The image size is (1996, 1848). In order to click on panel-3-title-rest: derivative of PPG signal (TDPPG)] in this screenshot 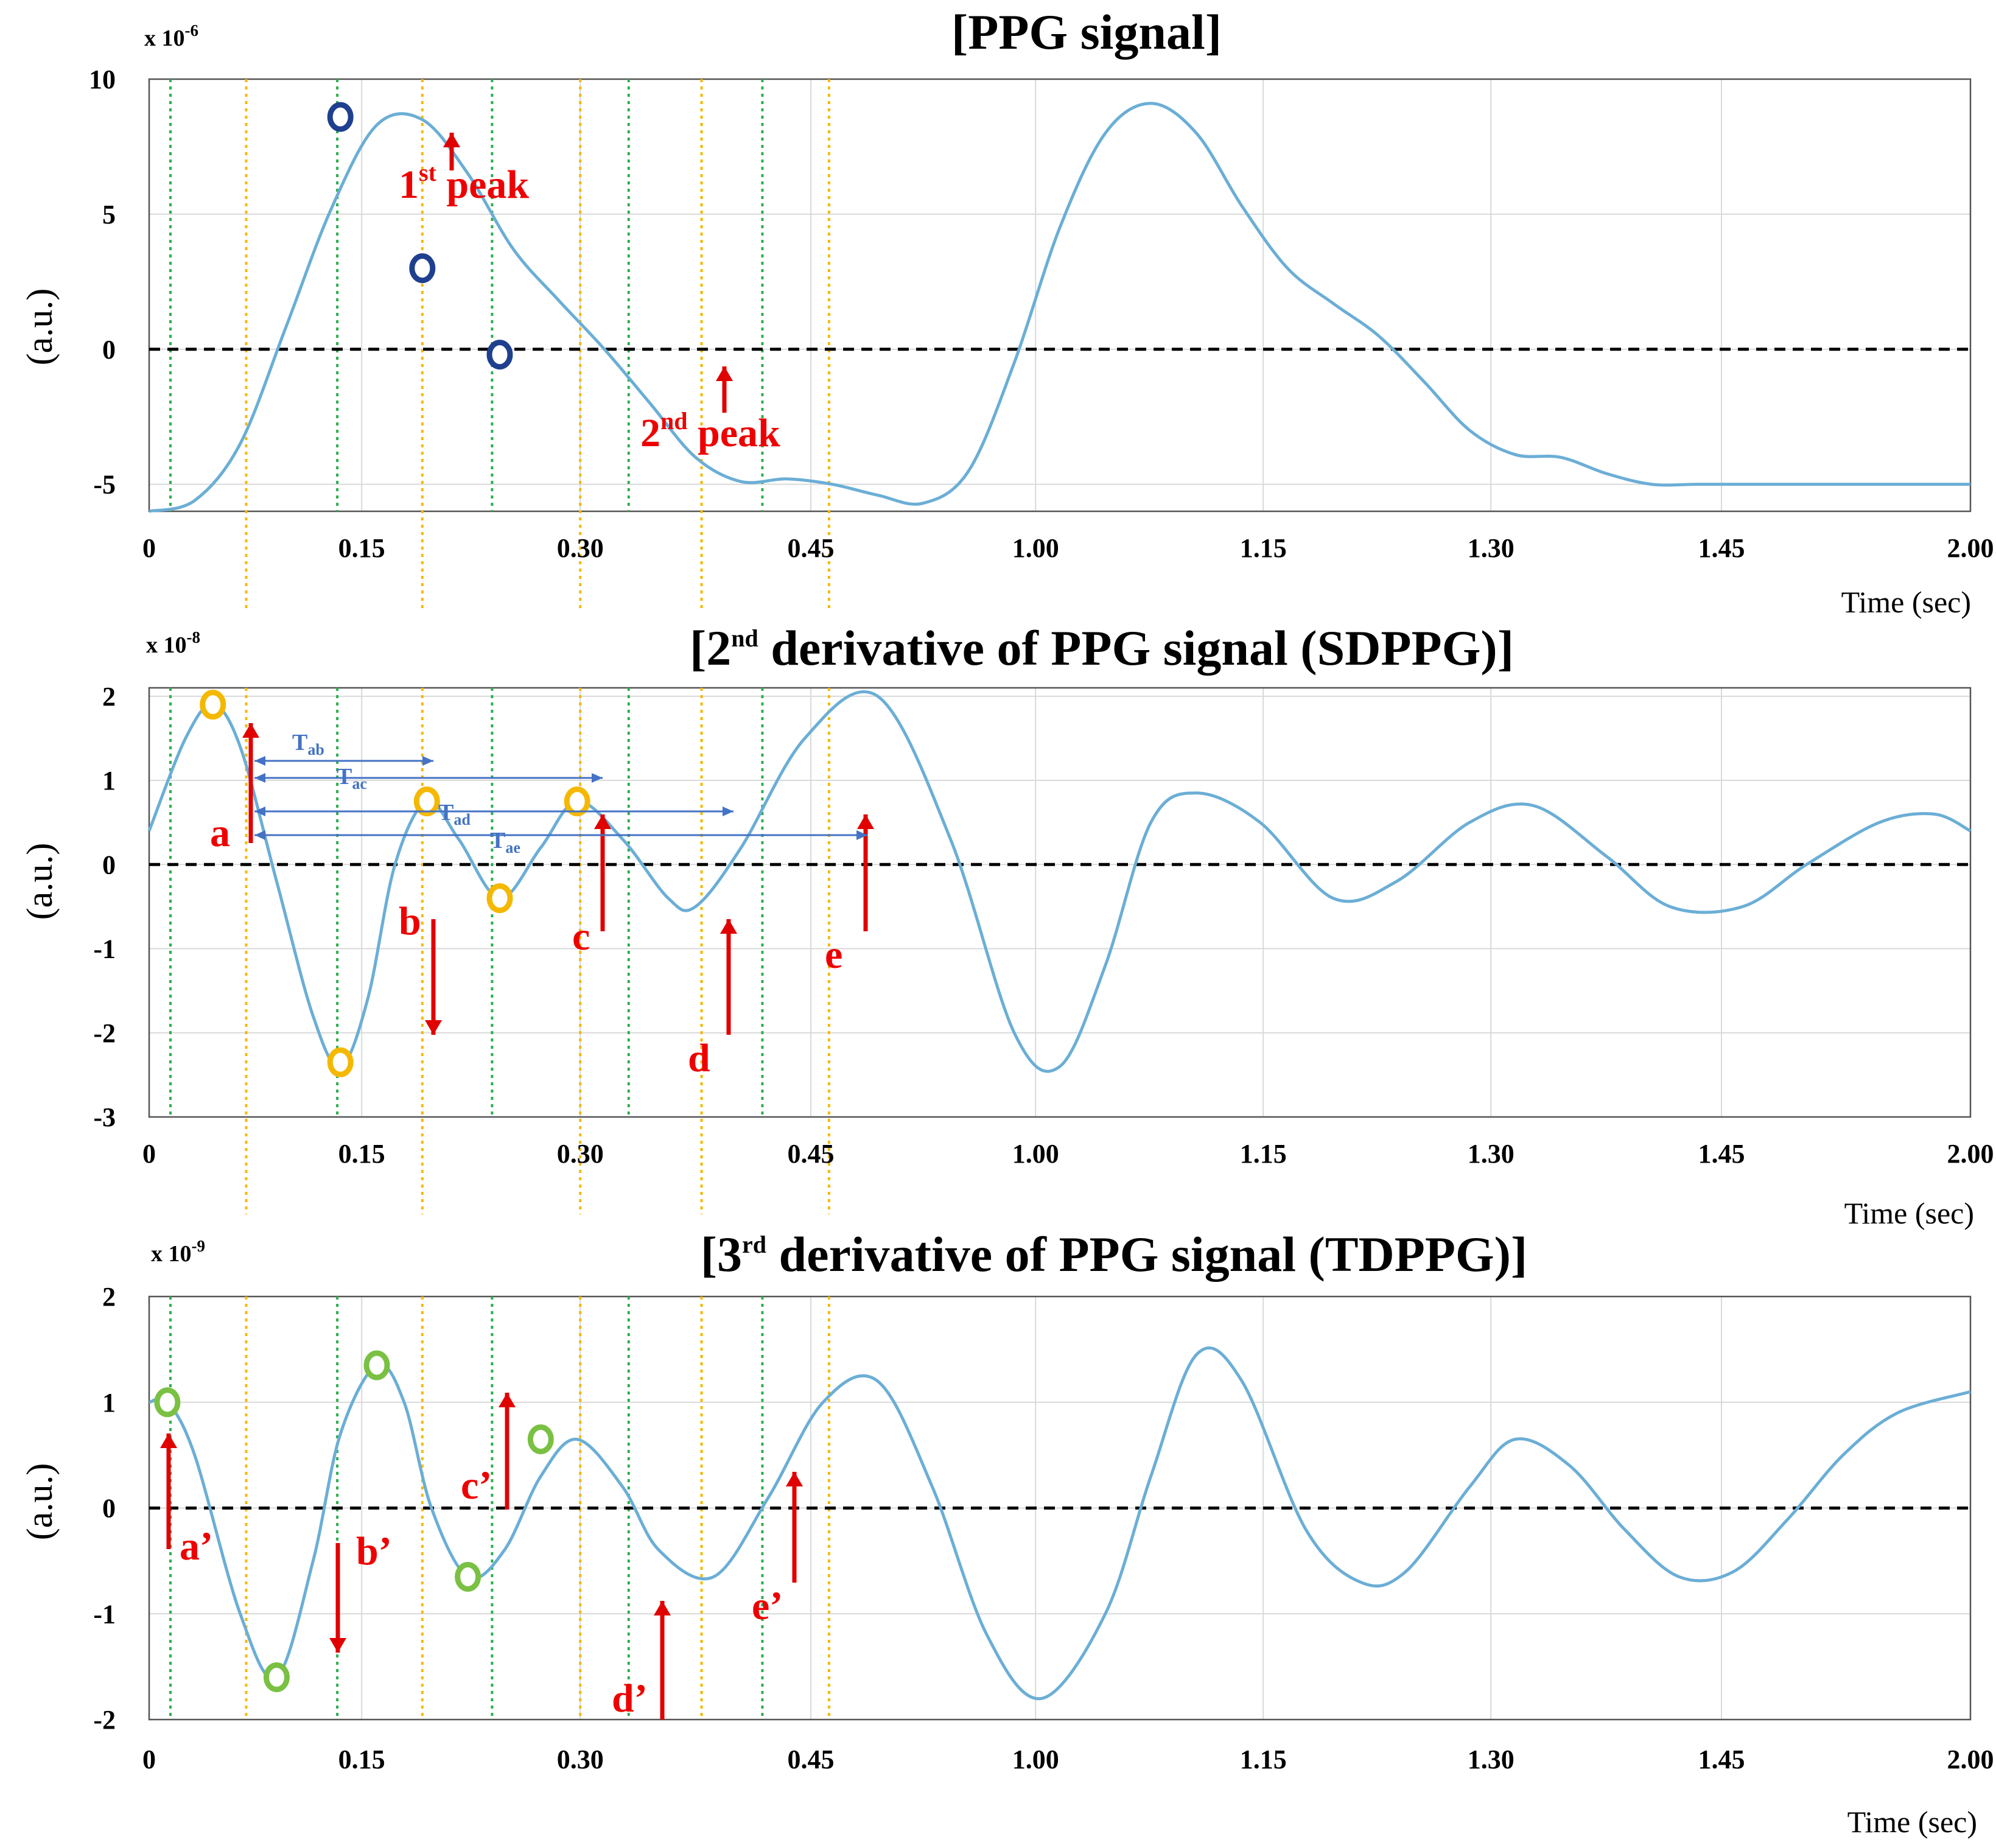, I will do `click(1146, 1255)`.